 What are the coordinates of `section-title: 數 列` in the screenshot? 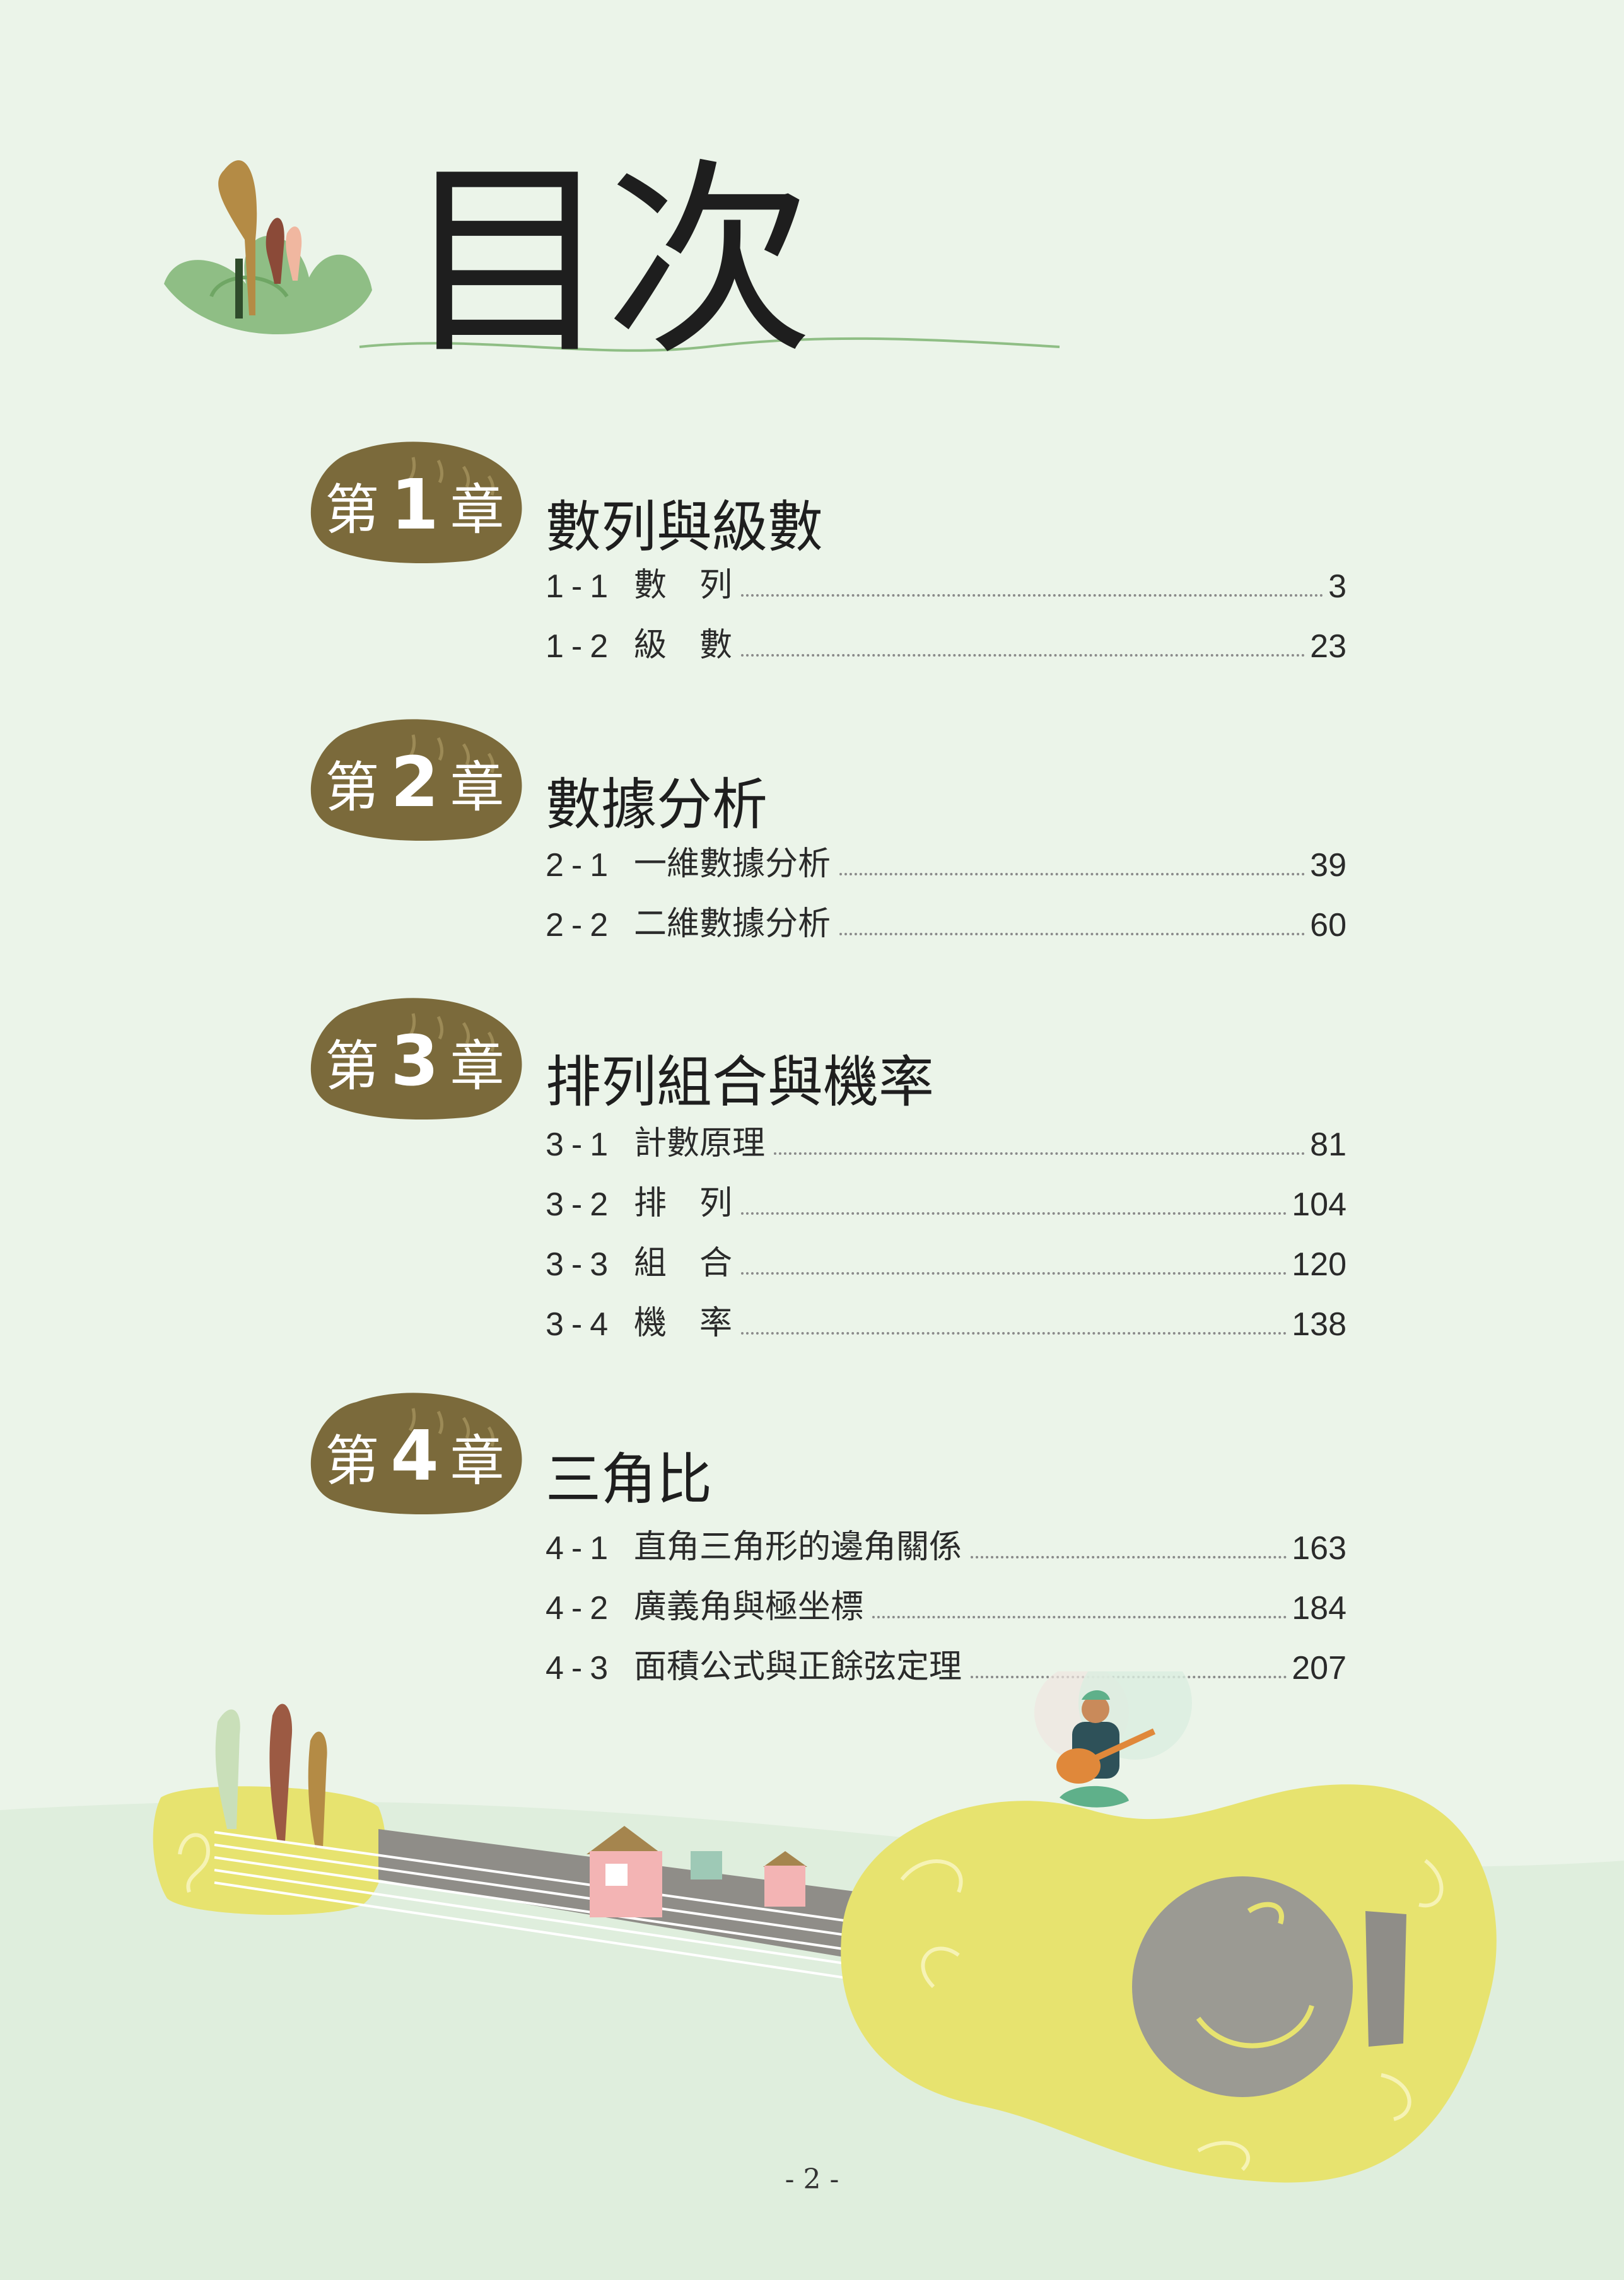 It's located at (684, 585).